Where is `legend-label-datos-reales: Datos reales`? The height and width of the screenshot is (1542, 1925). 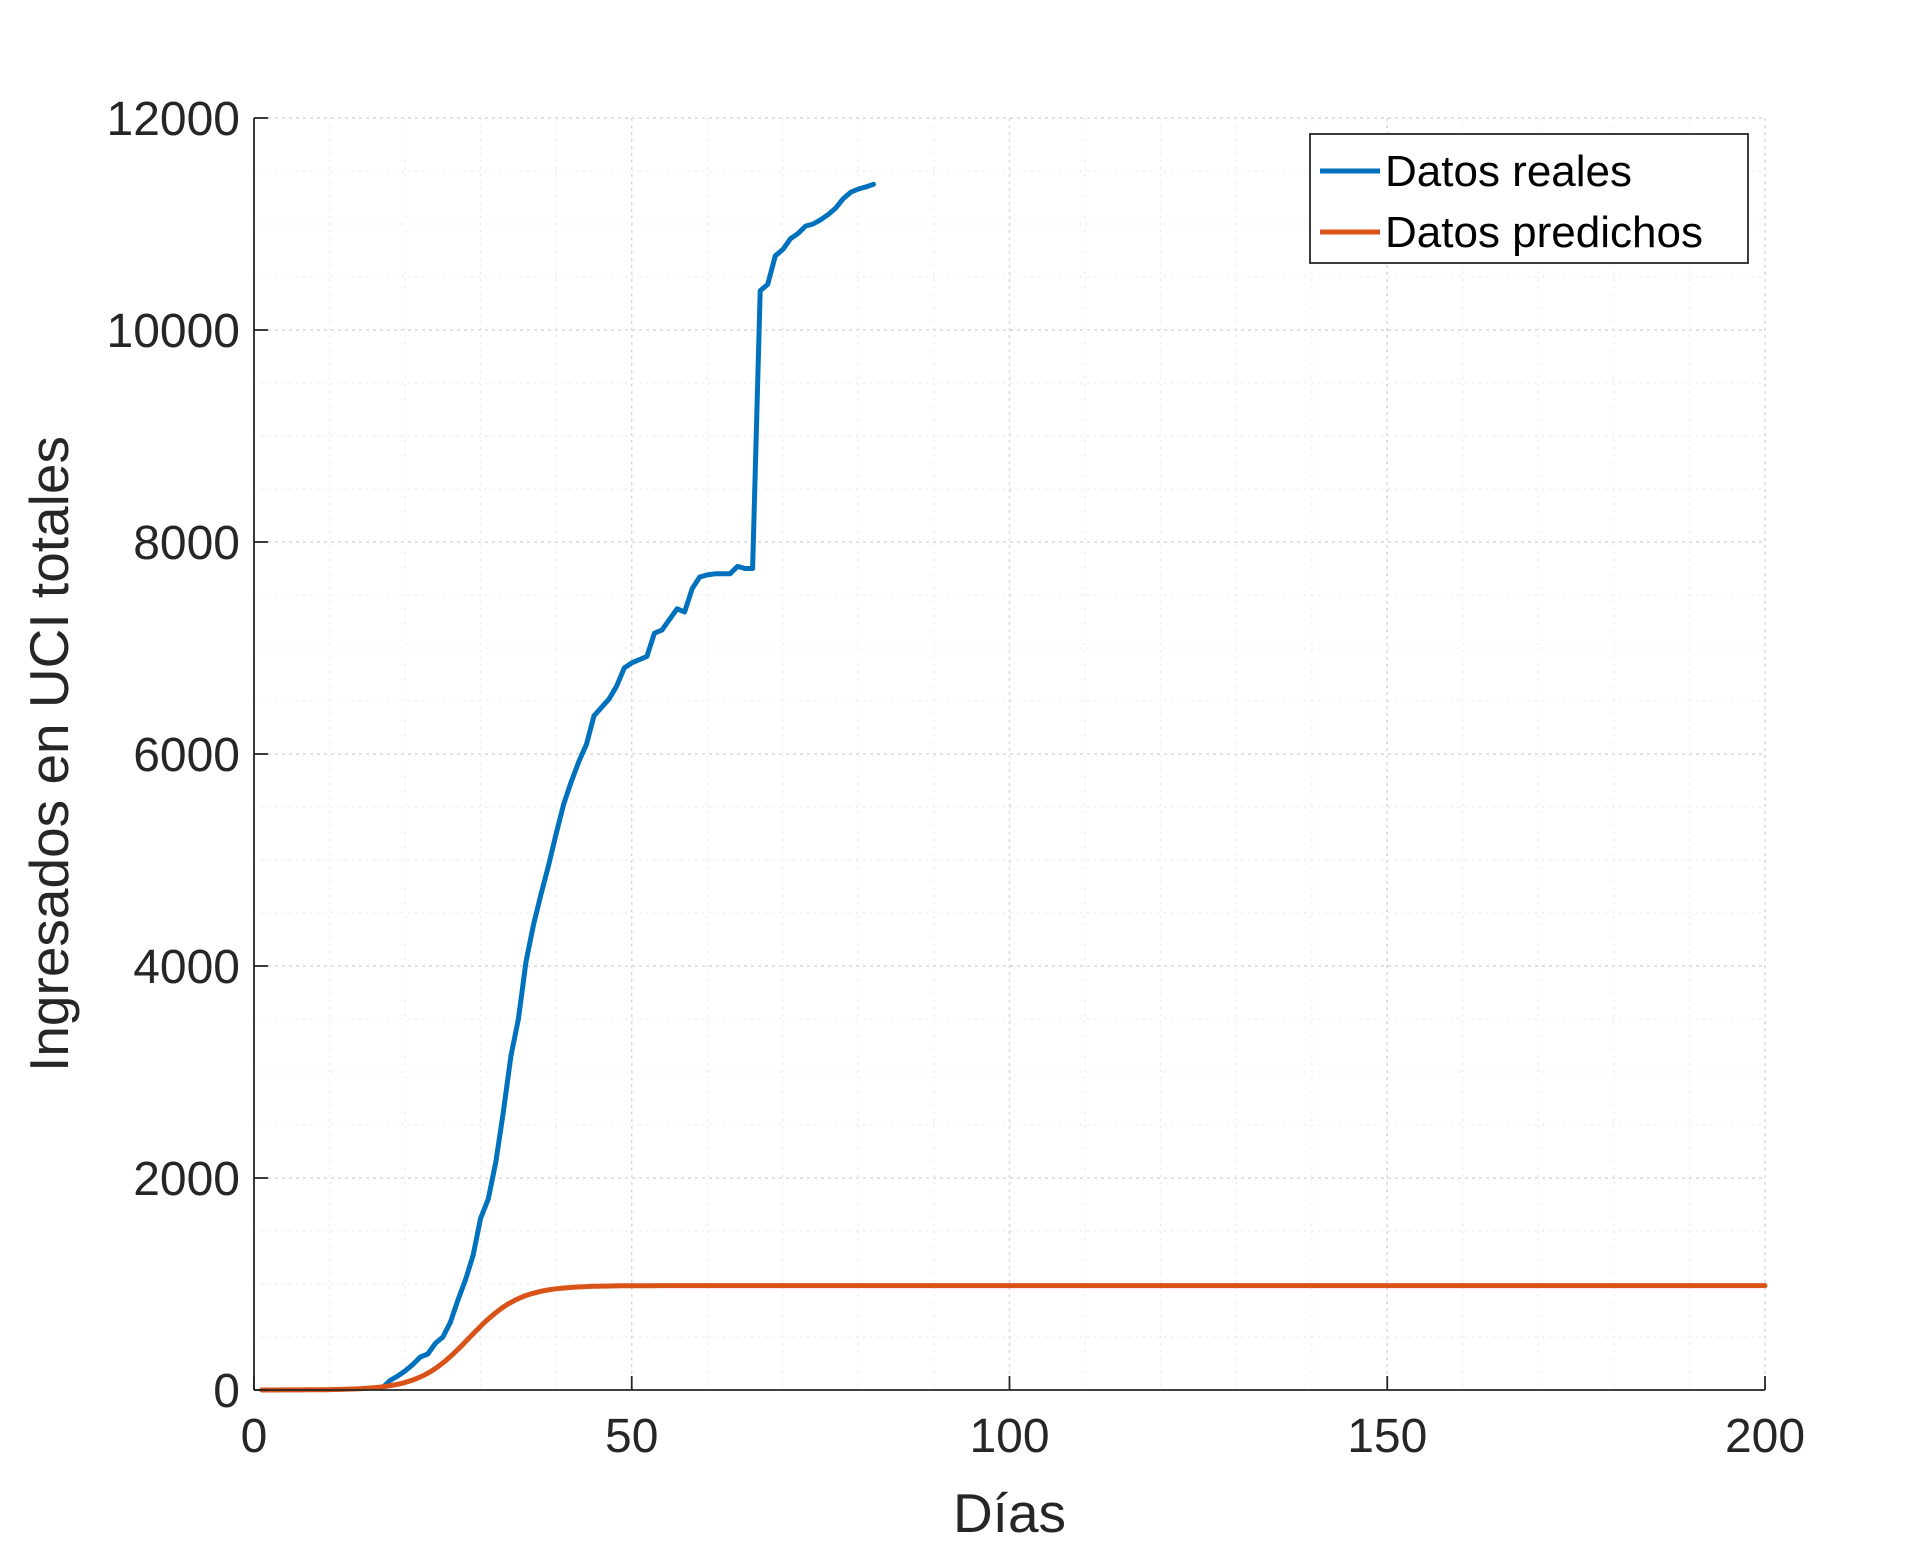
legend-label-datos-reales: Datos reales is located at coordinates (1508, 171).